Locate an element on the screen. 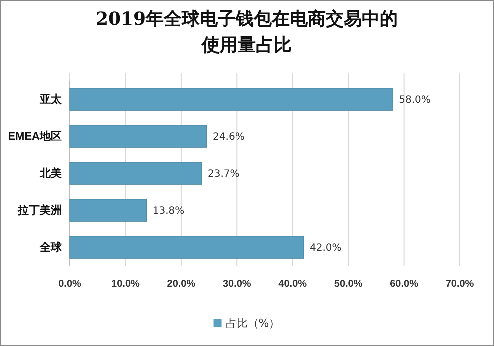 The image size is (494, 346). x-tick-label: 70.0% is located at coordinates (460, 284).